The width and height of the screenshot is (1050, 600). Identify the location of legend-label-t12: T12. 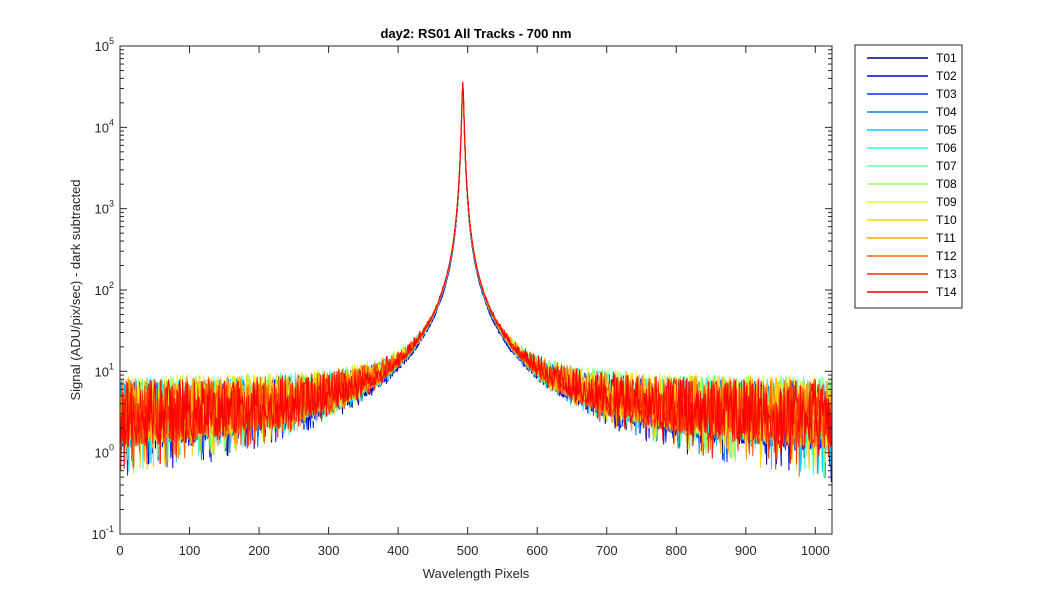
(946, 256).